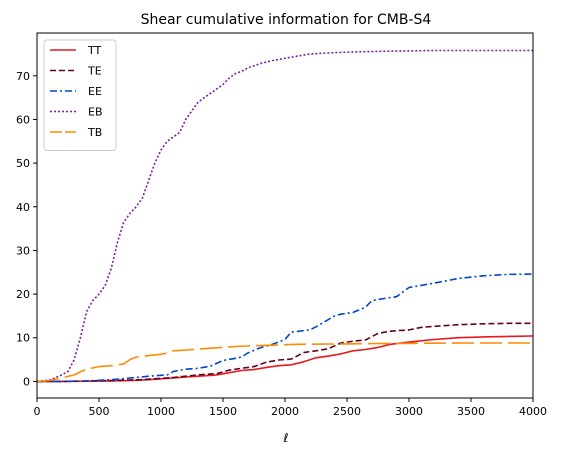  What do you see at coordinates (286, 438) in the screenshot?
I see `x-axis-label: ℓ` at bounding box center [286, 438].